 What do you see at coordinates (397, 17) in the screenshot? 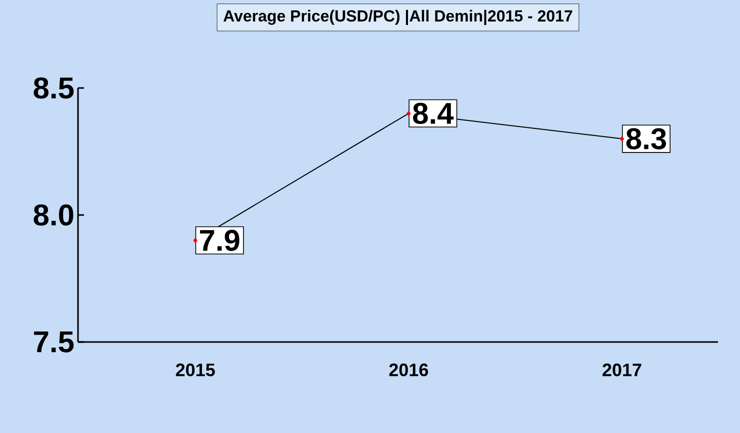
I see `chart-title: Average Price(USD/PC) |All Demin|2015 - 2017` at bounding box center [397, 17].